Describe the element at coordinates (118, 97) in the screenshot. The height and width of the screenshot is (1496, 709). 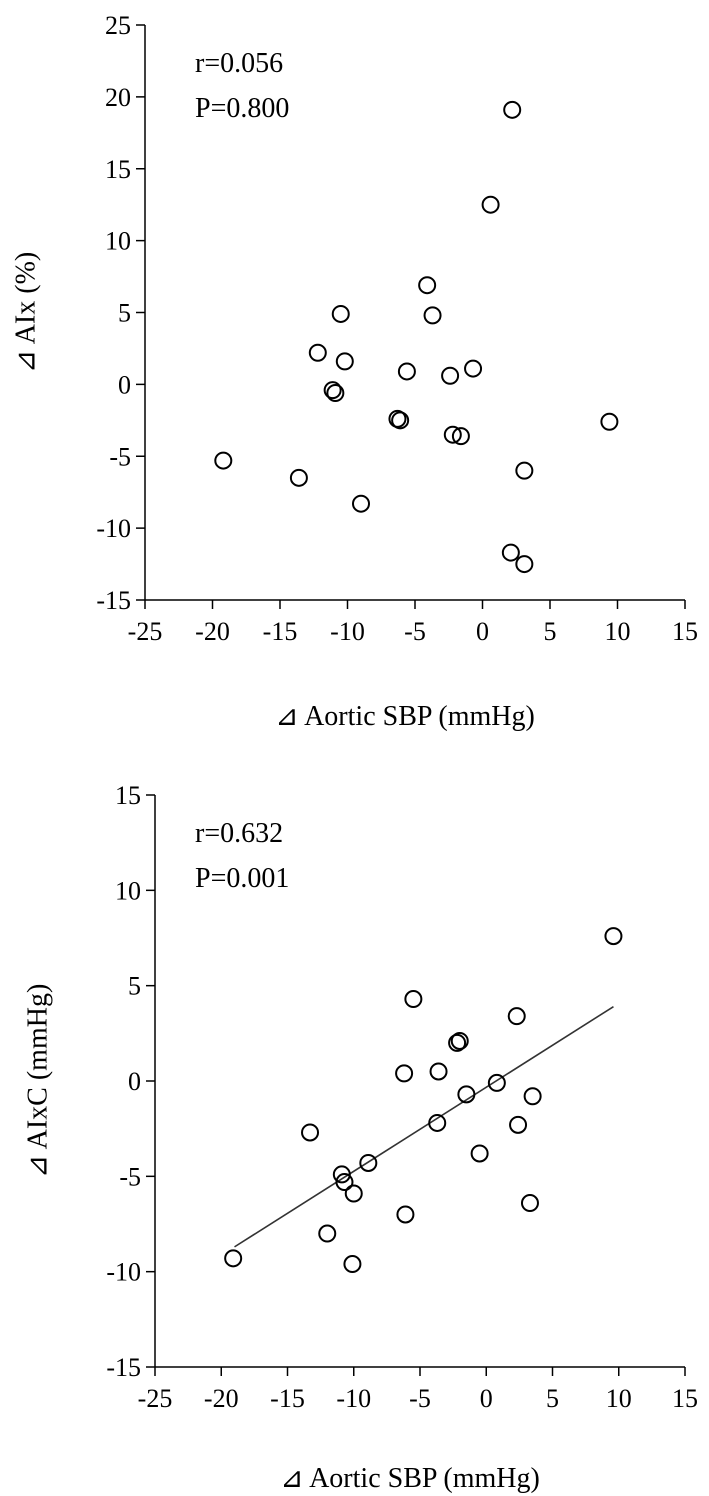
I see `y-tick-label: 20` at that location.